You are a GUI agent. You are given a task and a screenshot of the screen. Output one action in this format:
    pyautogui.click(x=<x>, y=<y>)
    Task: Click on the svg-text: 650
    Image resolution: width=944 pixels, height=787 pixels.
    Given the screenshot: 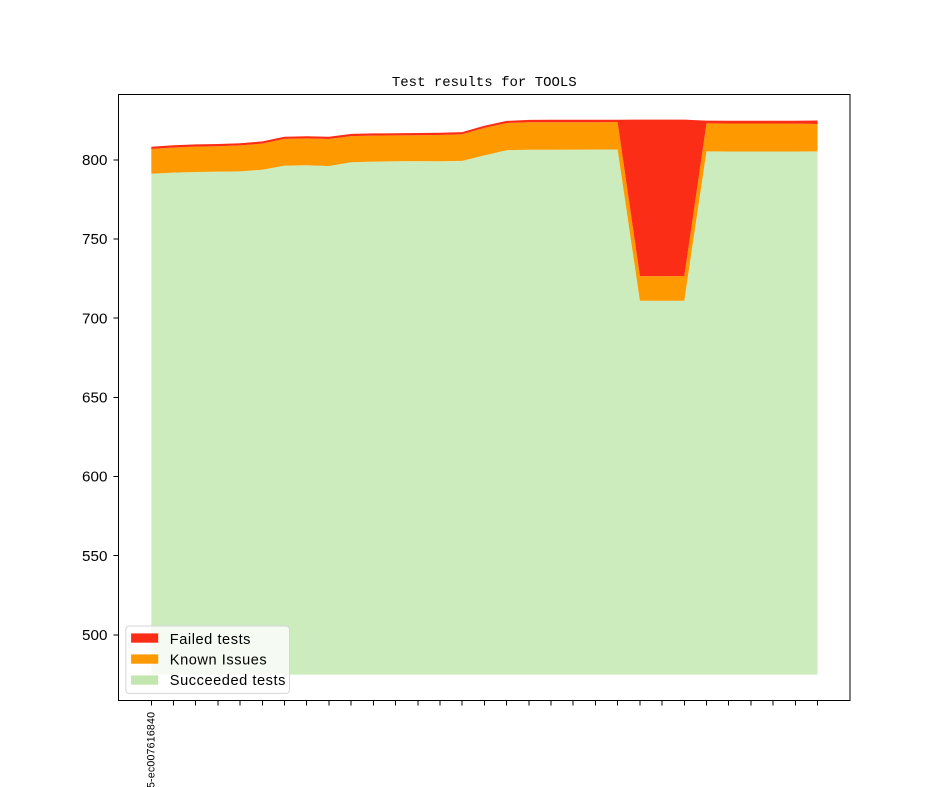 What is the action you would take?
    pyautogui.click(x=94, y=397)
    